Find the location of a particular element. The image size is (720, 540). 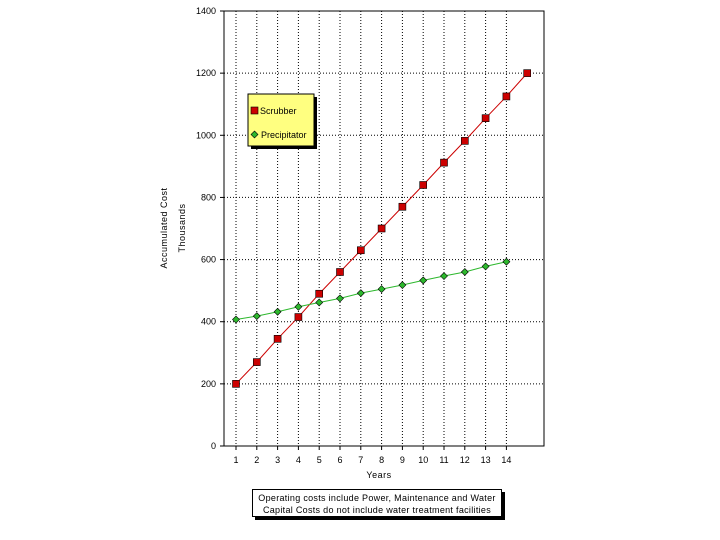

y-tick-label: 1000 is located at coordinates (206, 135).